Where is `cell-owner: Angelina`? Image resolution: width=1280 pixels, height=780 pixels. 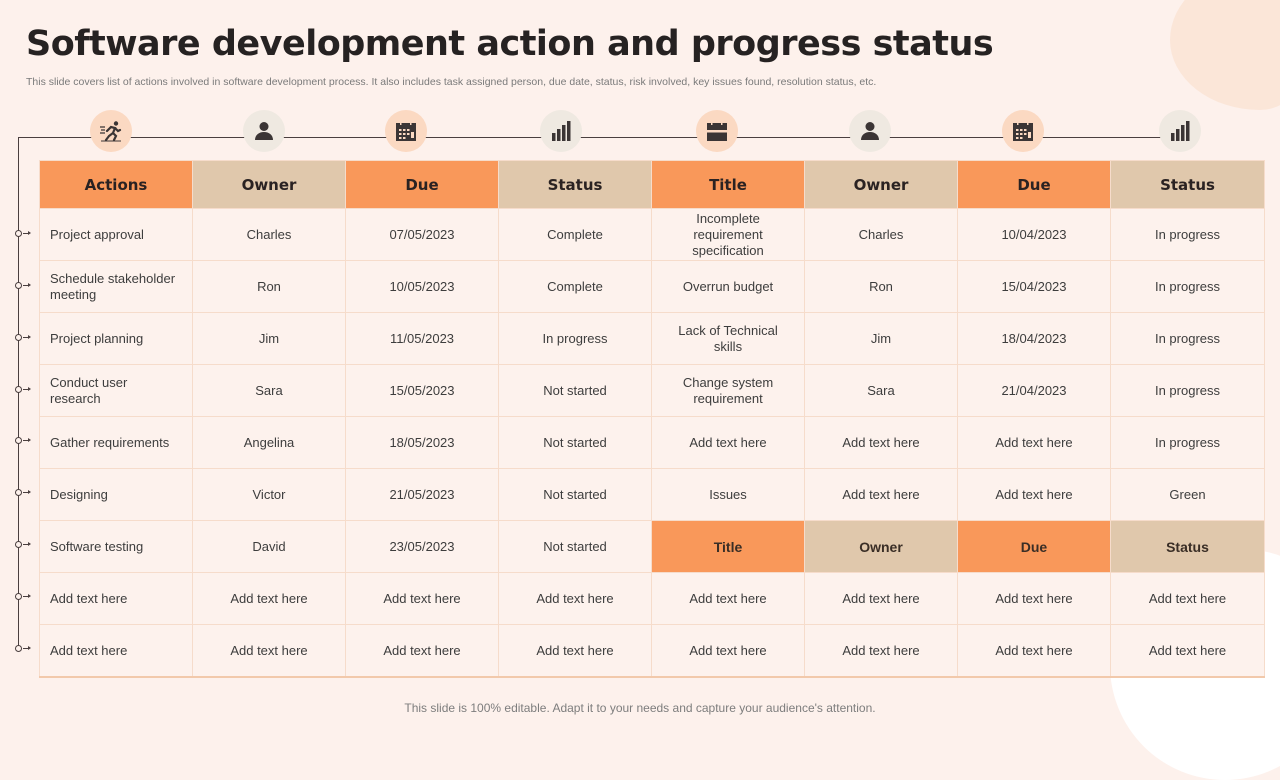 cell-owner: Angelina is located at coordinates (269, 442).